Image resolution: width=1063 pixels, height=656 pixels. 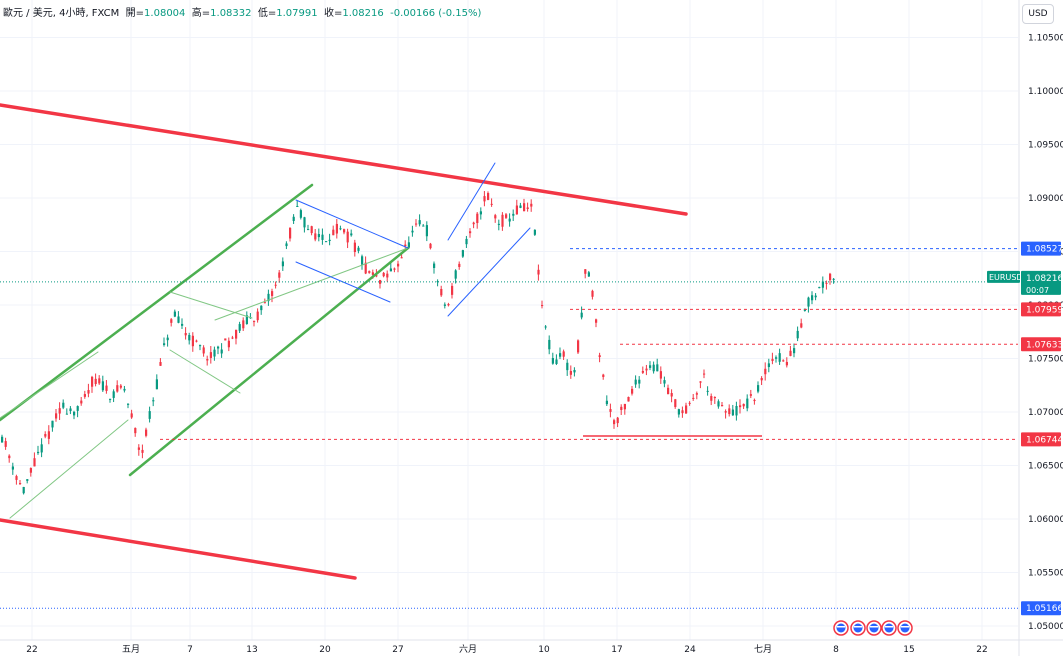 What do you see at coordinates (616, 650) in the screenshot?
I see `time-tick-label: 17` at bounding box center [616, 650].